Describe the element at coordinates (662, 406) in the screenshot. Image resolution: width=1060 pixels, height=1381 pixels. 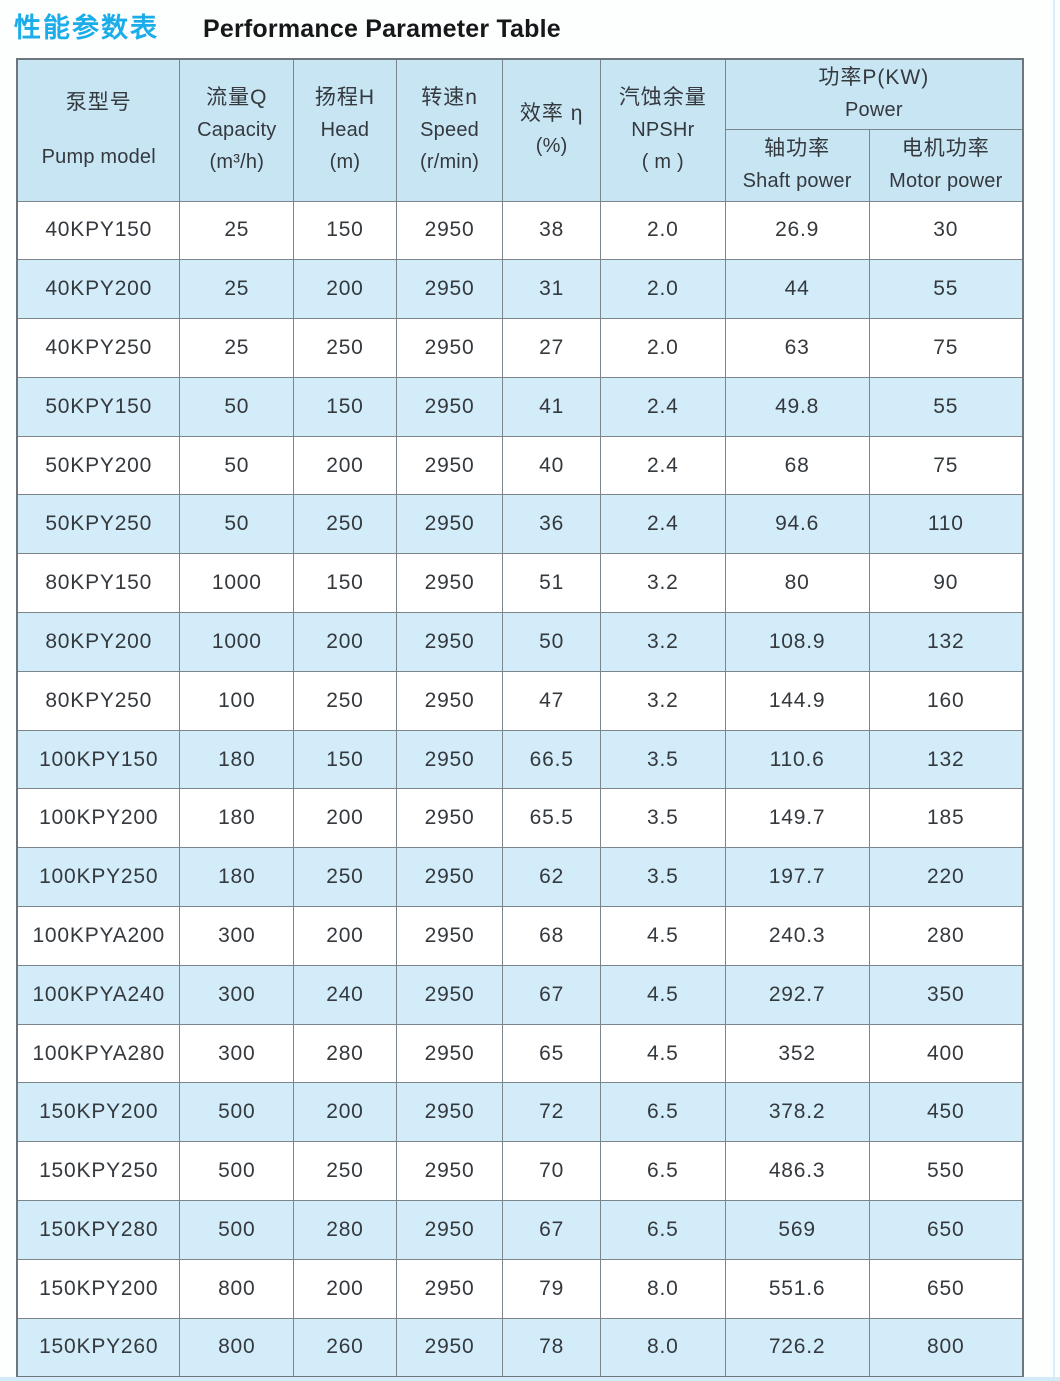
I see `cell-npshr: 2.4` at that location.